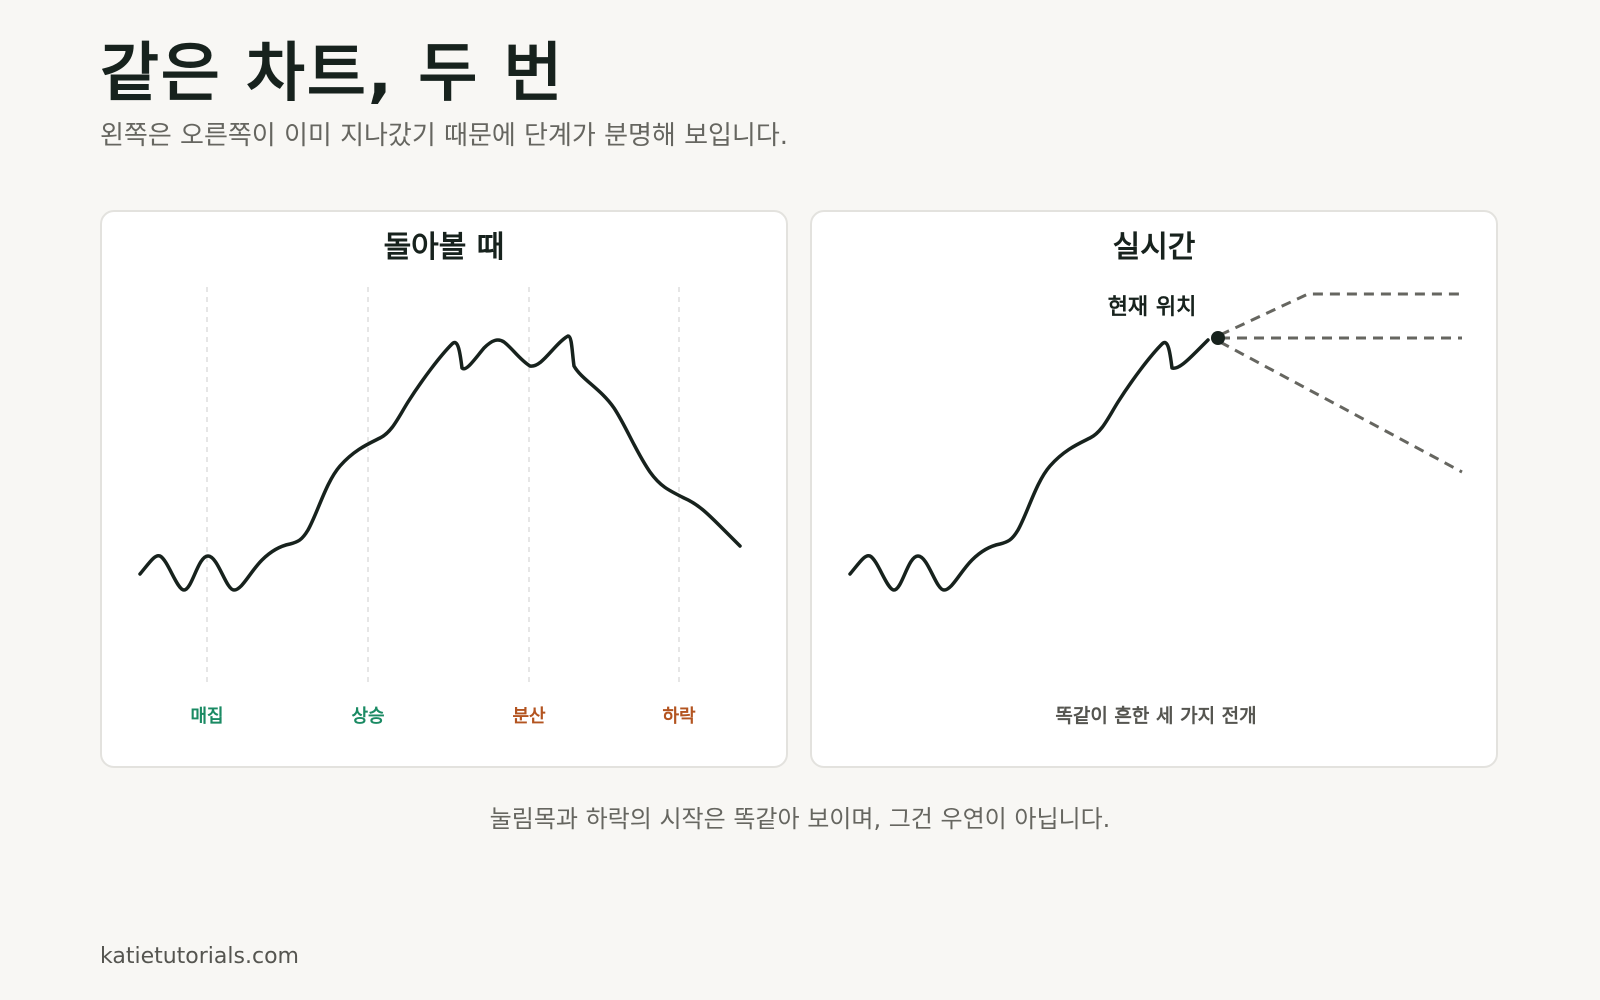 The image size is (1600, 1000). Describe the element at coordinates (199, 956) in the screenshot. I see `site-footer: katietutorials.com` at that location.